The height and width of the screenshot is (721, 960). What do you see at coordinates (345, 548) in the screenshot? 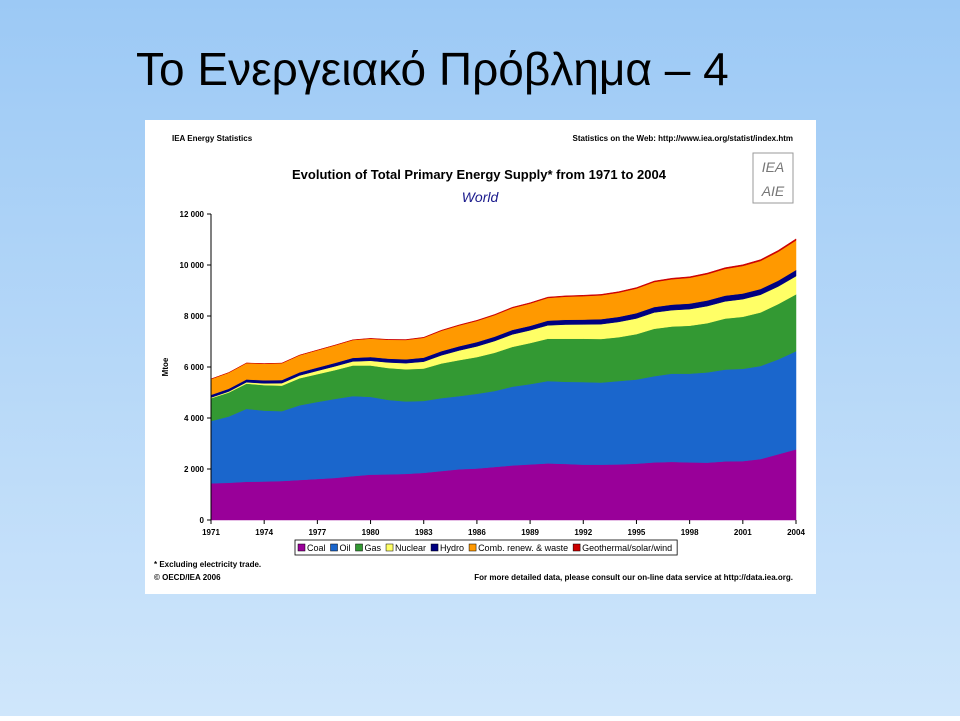
I see `legend-label: Oil` at bounding box center [345, 548].